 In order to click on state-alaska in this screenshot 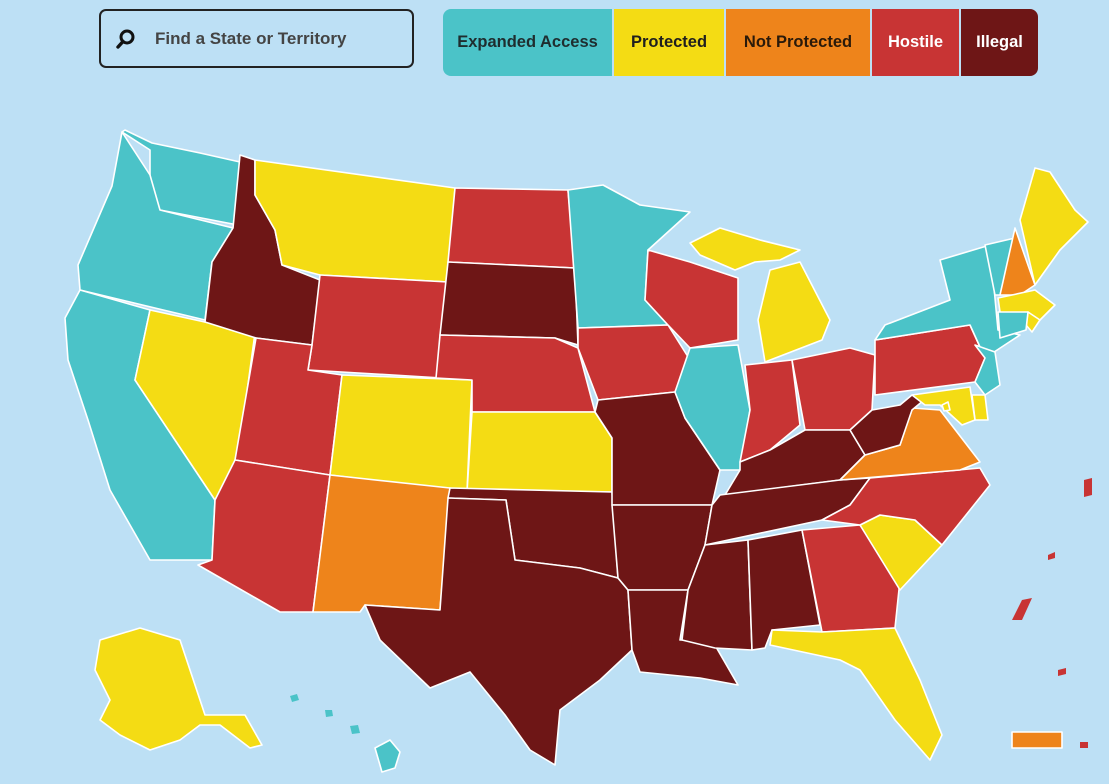, I will do `click(178, 689)`.